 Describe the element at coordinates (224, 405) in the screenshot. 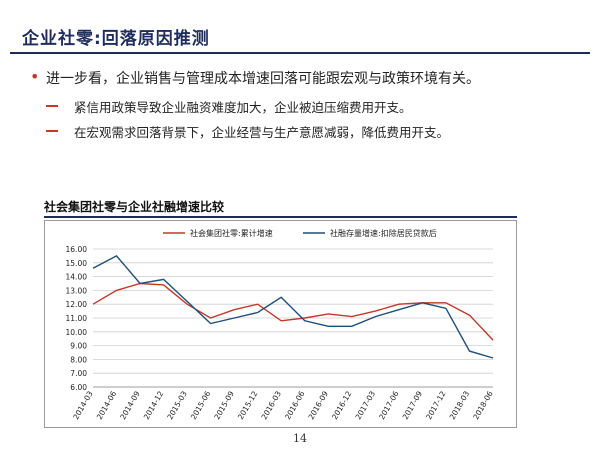

I see `x-tick-label: 2015-09` at that location.